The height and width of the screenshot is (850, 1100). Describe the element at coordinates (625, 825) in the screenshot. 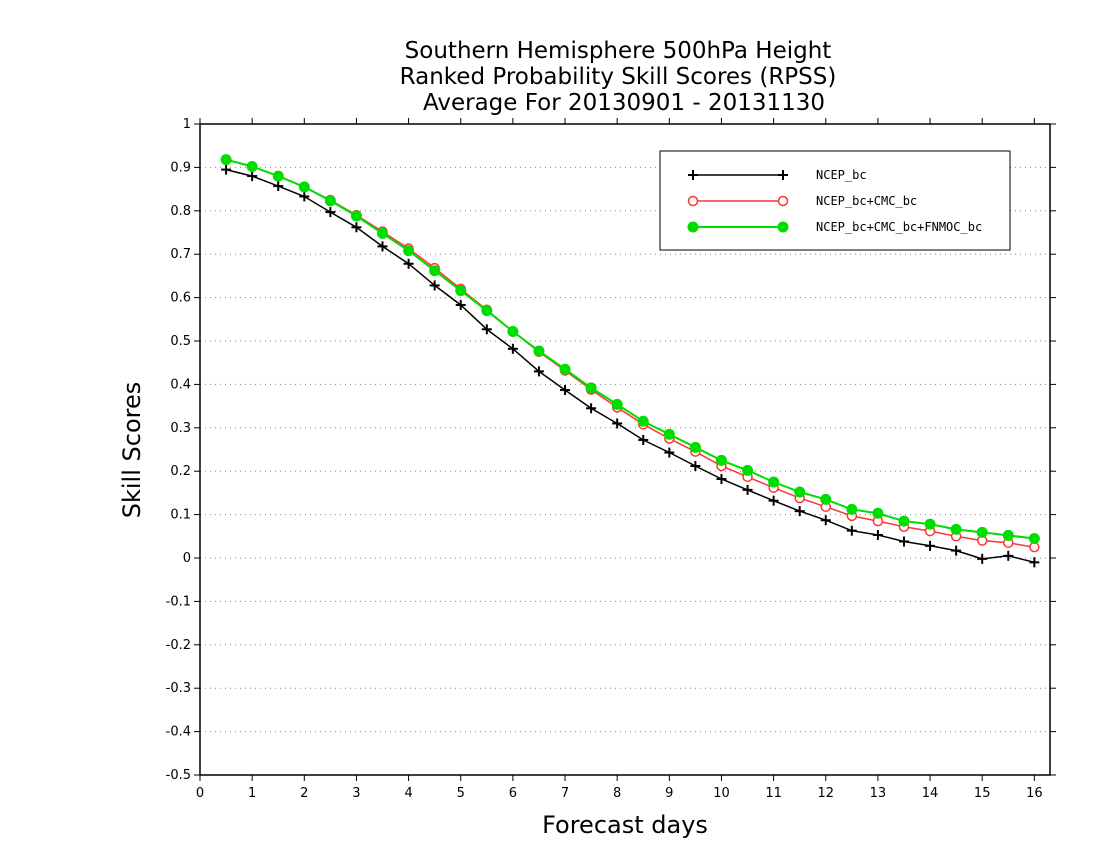

I see `x-axis-label: Forecast days` at that location.